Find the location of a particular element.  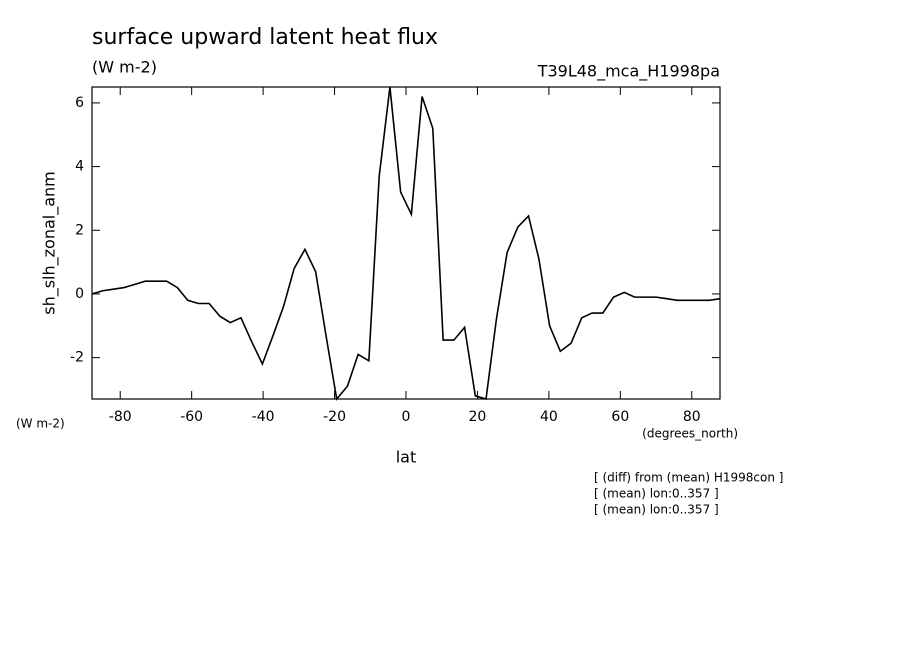

y-tick-label: 6 is located at coordinates (79, 103).